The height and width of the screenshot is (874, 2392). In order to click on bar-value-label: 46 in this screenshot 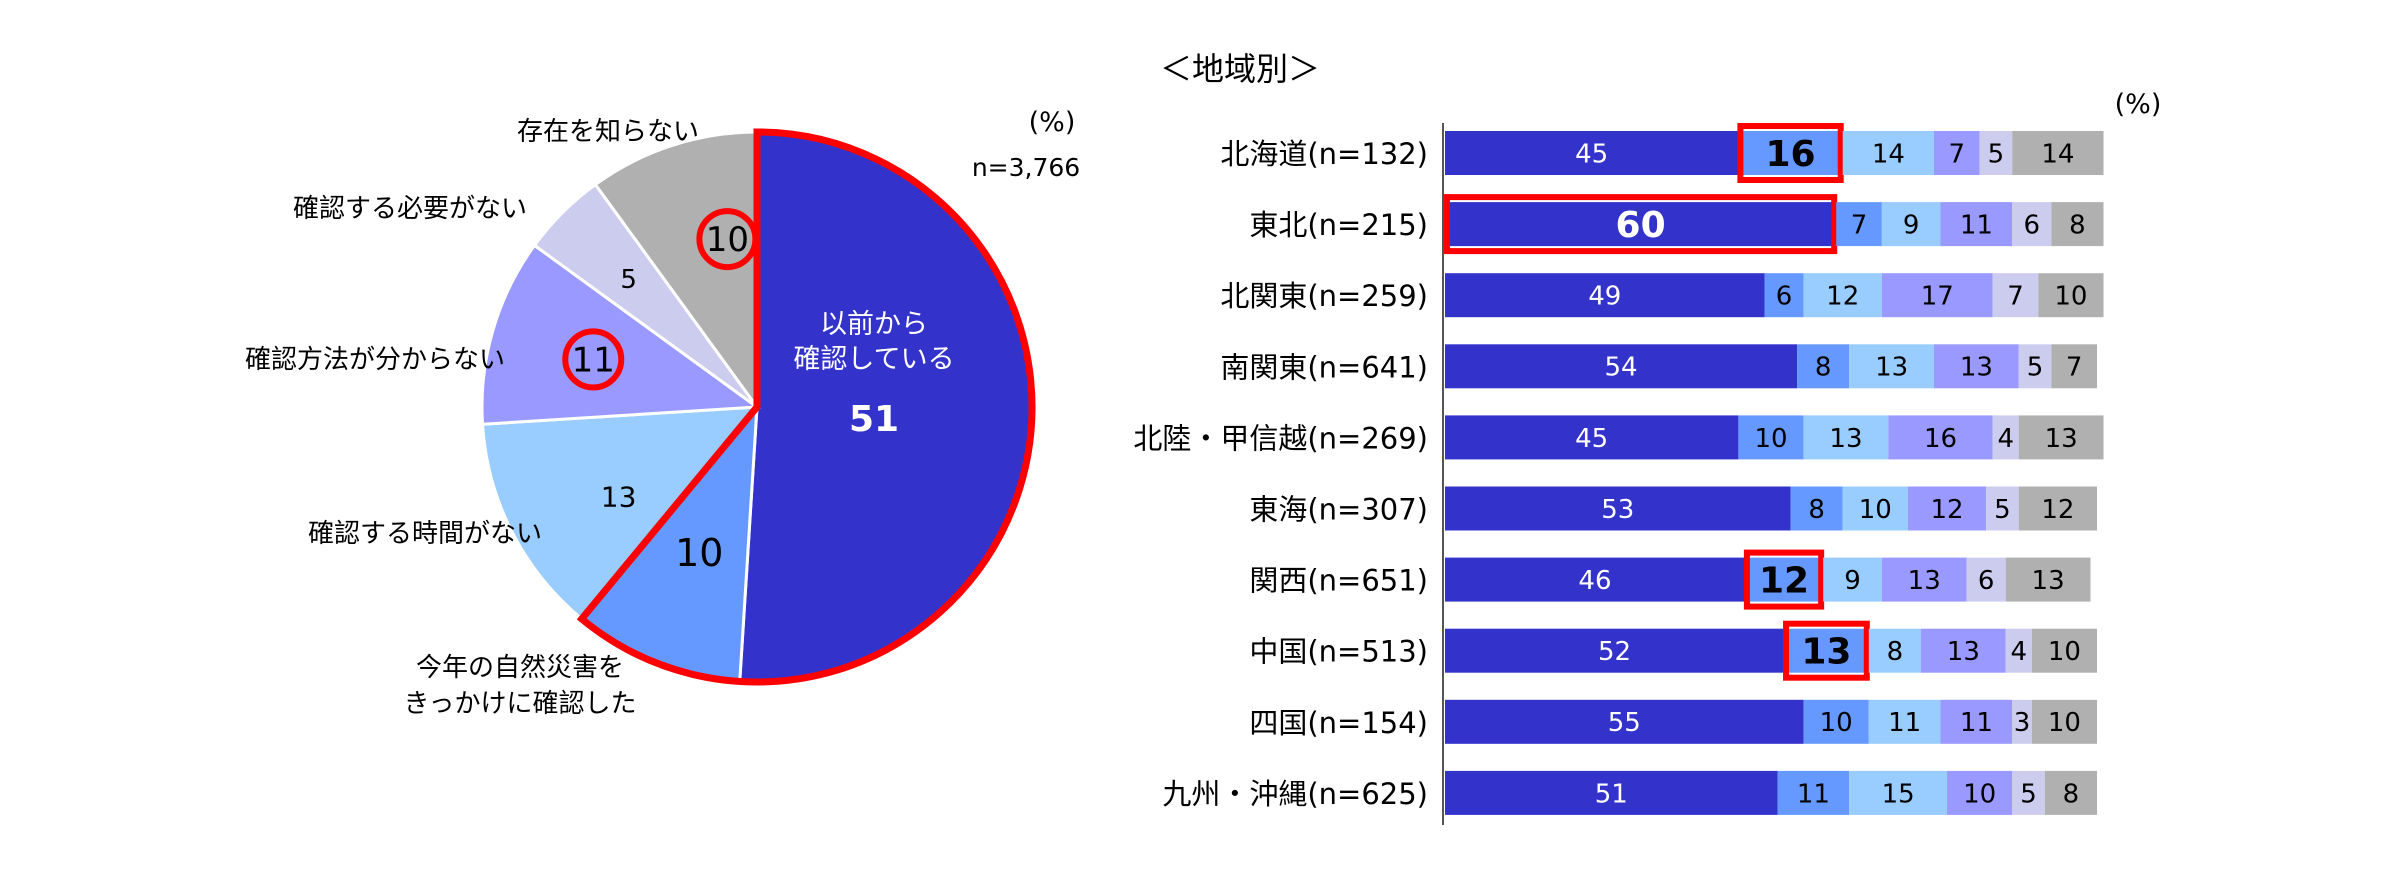, I will do `click(1594, 581)`.